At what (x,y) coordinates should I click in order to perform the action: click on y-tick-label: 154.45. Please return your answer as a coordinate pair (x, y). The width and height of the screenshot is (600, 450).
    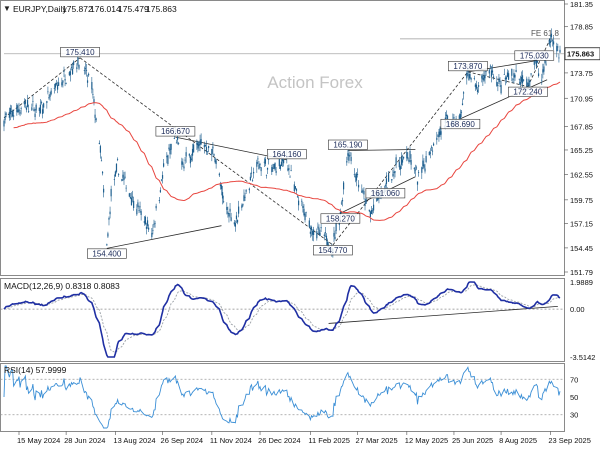
    Looking at the image, I should click on (581, 248).